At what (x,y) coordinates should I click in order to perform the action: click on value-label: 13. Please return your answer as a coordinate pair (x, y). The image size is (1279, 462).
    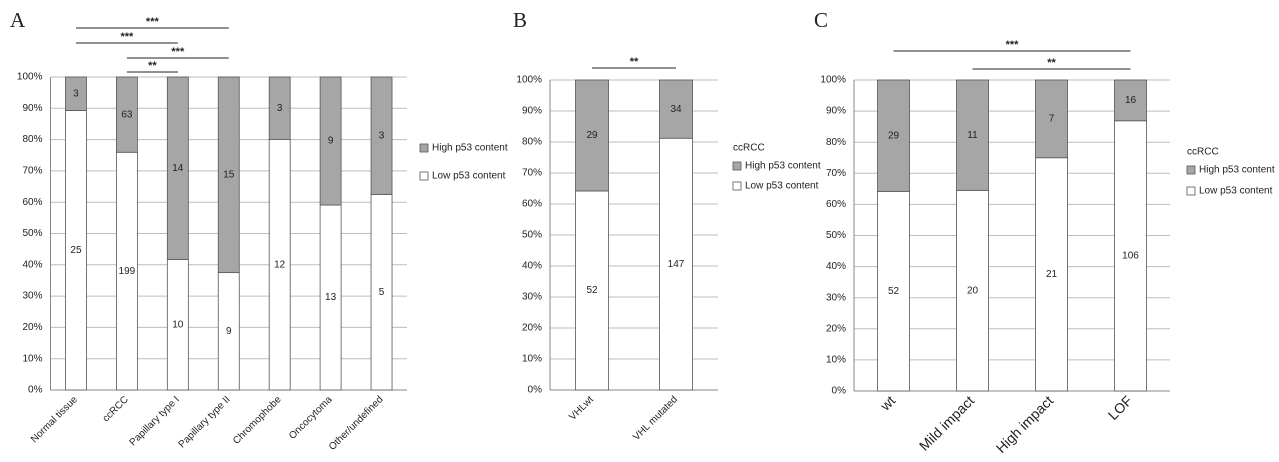
    Looking at the image, I should click on (331, 297).